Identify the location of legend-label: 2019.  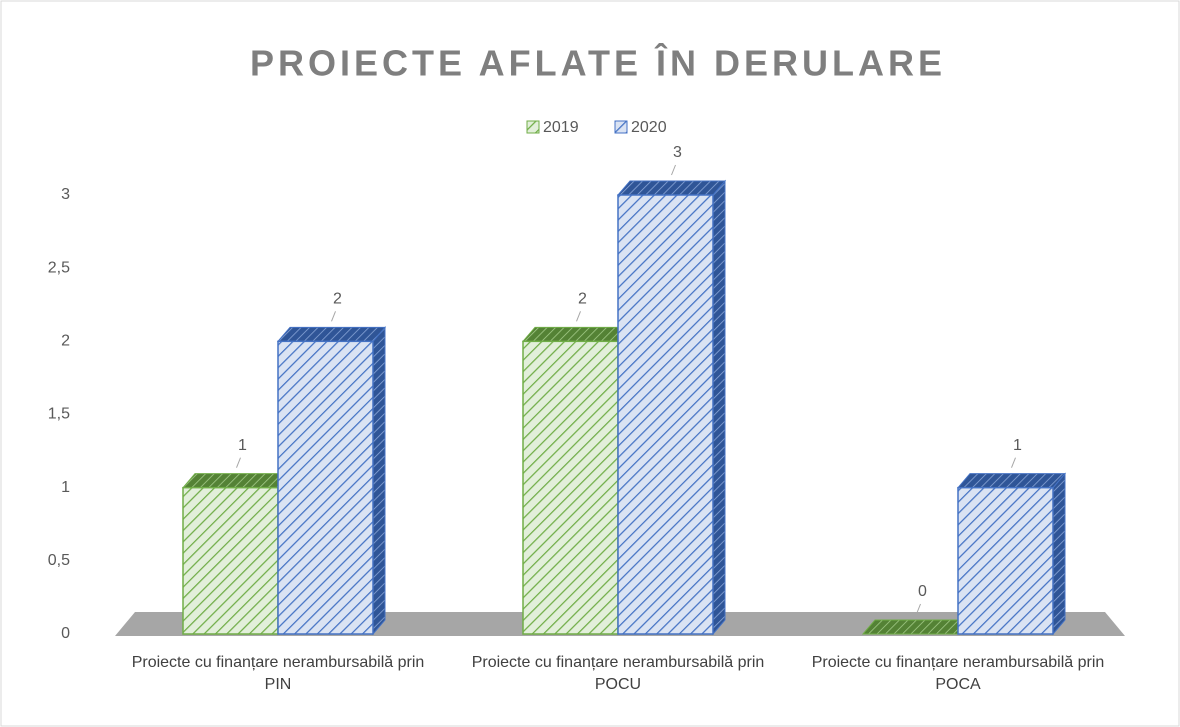
(561, 127).